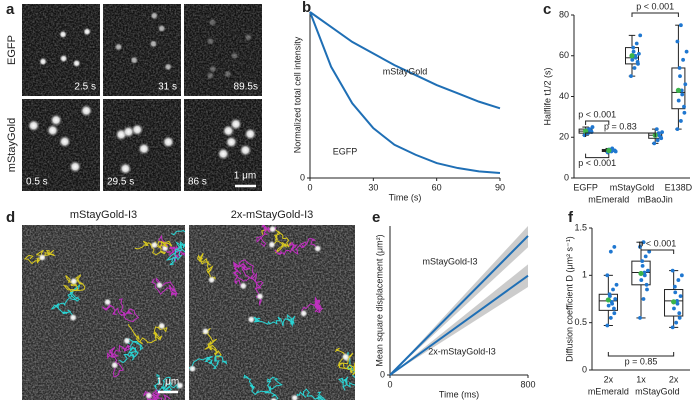 This screenshot has height=412, width=700. Describe the element at coordinates (12, 50) in the screenshot. I see `row-label: EGFP` at that location.